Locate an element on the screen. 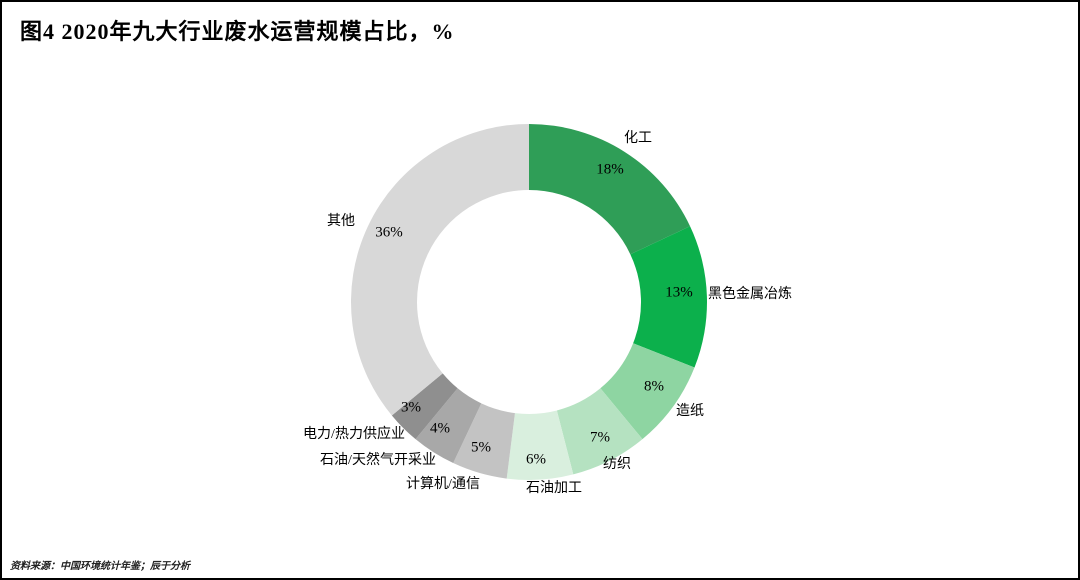 The image size is (1080, 580). slice-label-oil-gas-extraction: 石油/天然气开采业 is located at coordinates (378, 460).